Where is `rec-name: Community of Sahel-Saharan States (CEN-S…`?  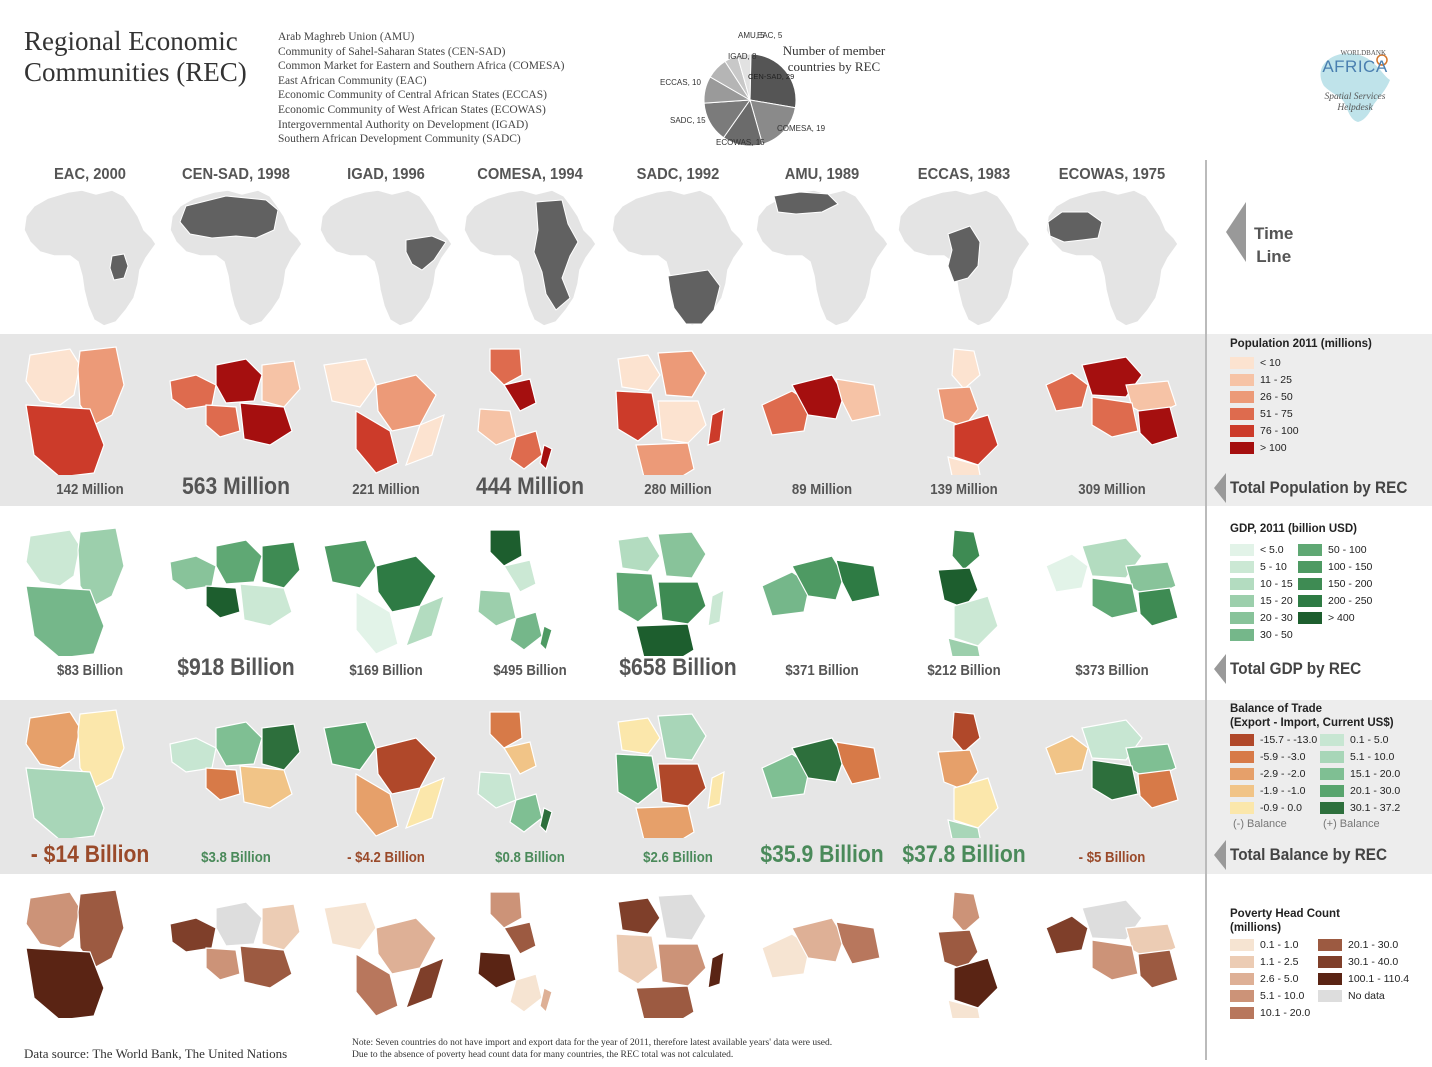 rec-name: Community of Sahel-Saharan States (CEN-S… is located at coordinates (392, 51).